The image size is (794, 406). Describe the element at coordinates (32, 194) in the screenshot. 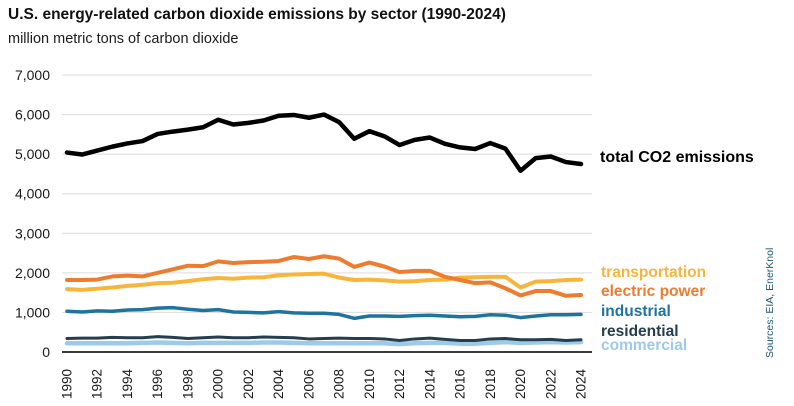

I see `svg-text: 4,000` at that location.